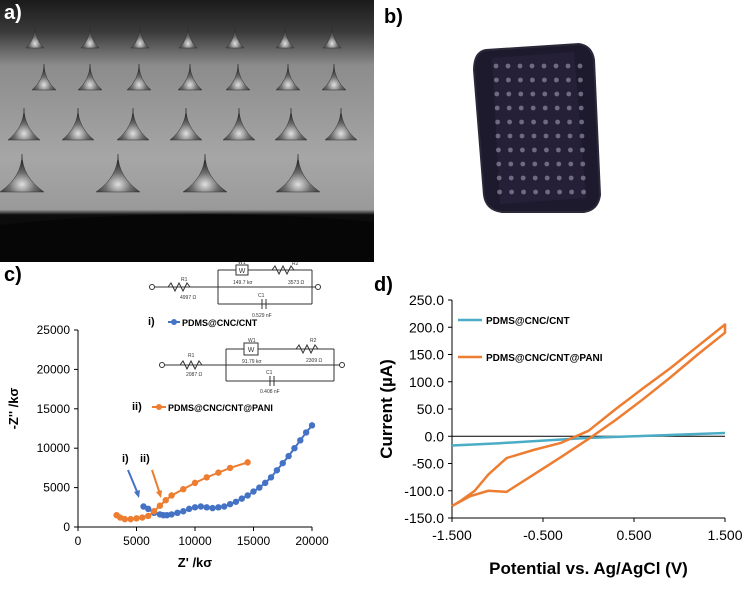  I want to click on cv-series, so click(589, 415).